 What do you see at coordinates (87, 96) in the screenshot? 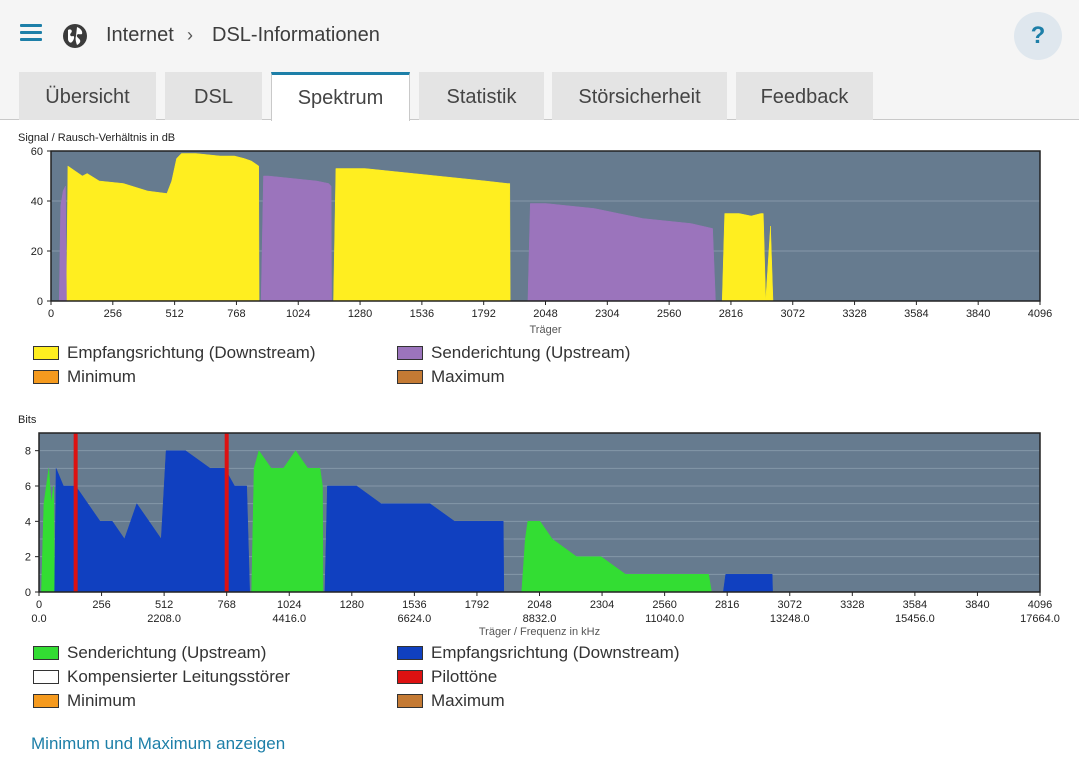
I see `tab-overview: Übersicht` at bounding box center [87, 96].